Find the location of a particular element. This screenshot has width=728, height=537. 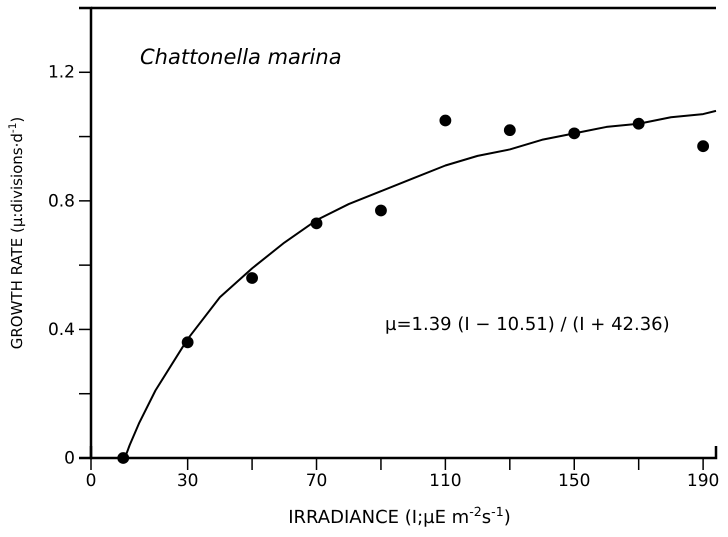

y-tick-label: 0 is located at coordinates (69, 458).